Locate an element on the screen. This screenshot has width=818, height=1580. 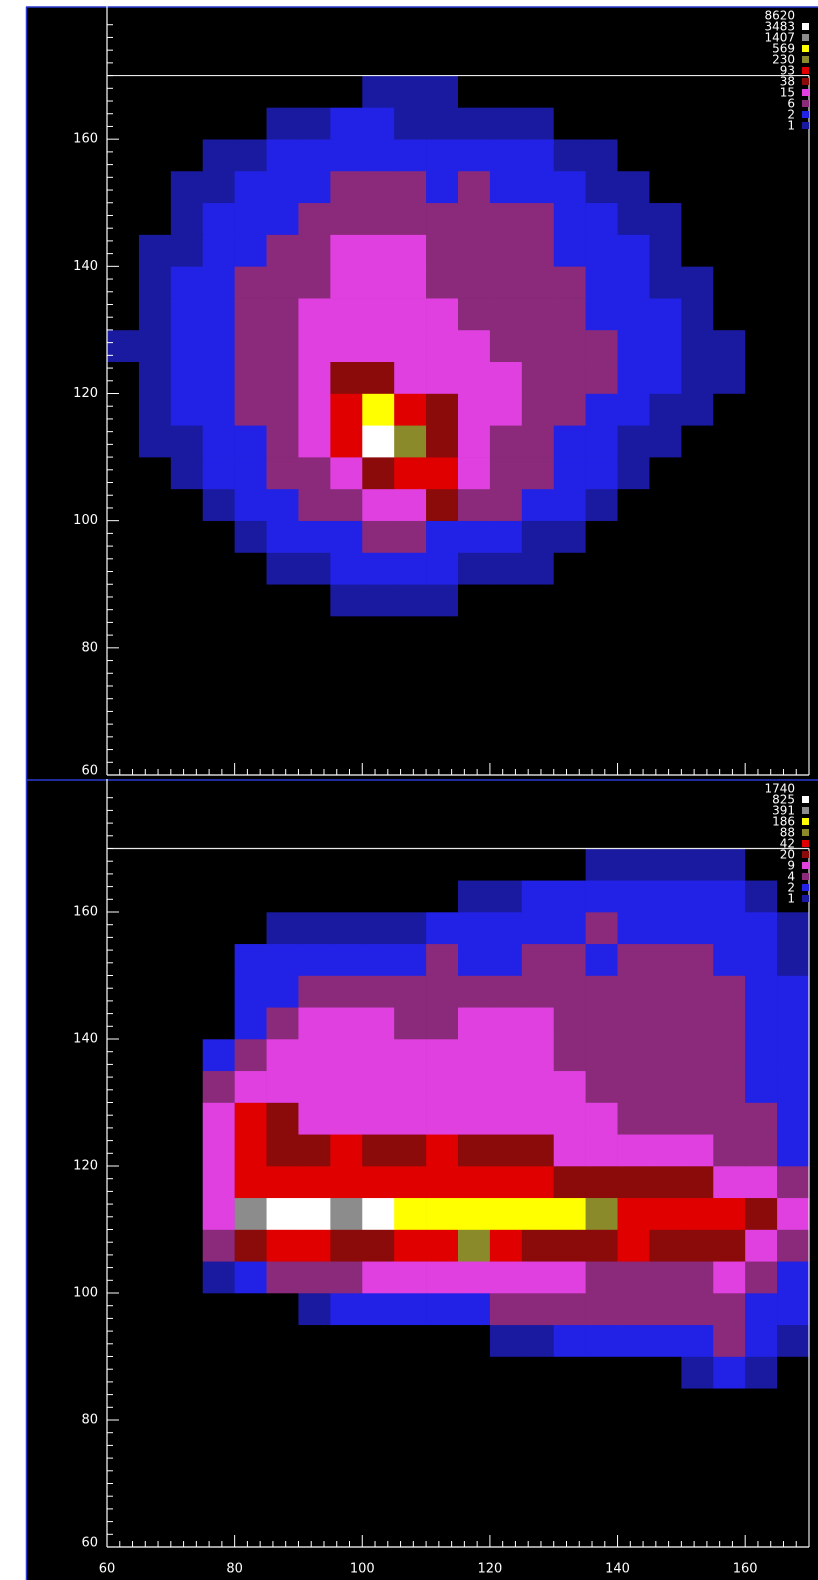
x-tick-label: 80 is located at coordinates (234, 1569).